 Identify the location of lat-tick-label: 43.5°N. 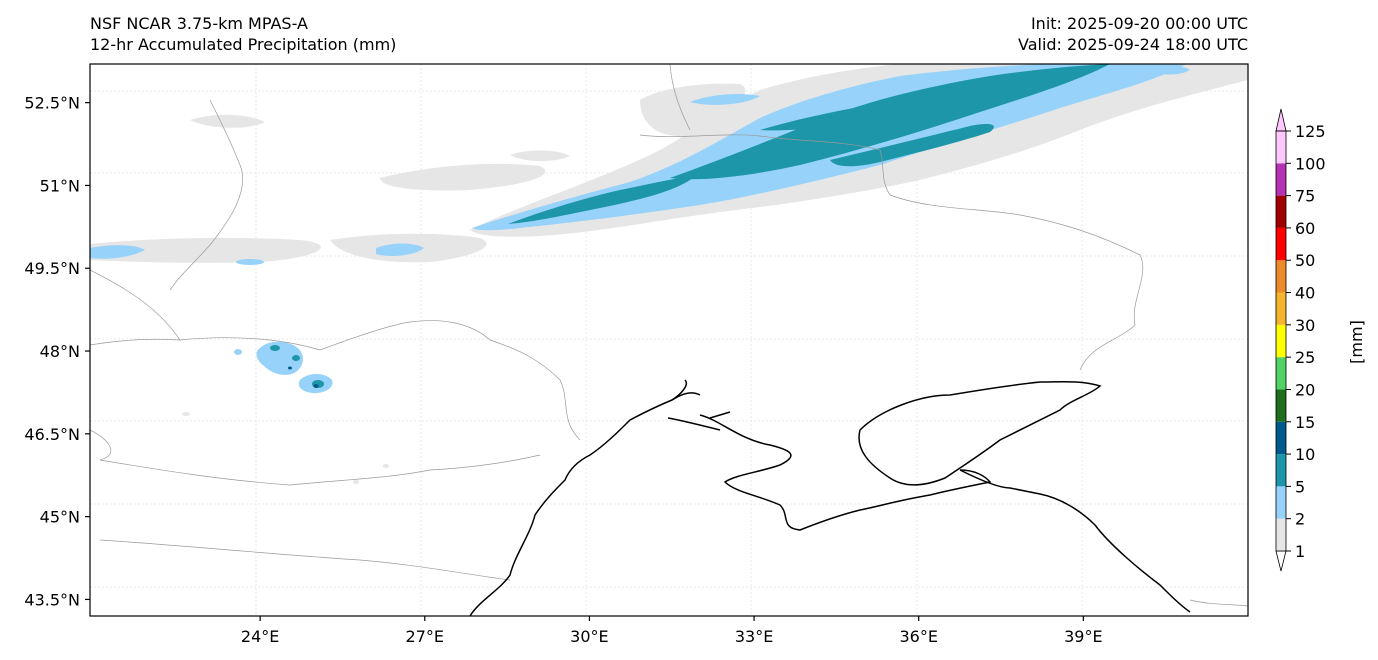
(52, 599).